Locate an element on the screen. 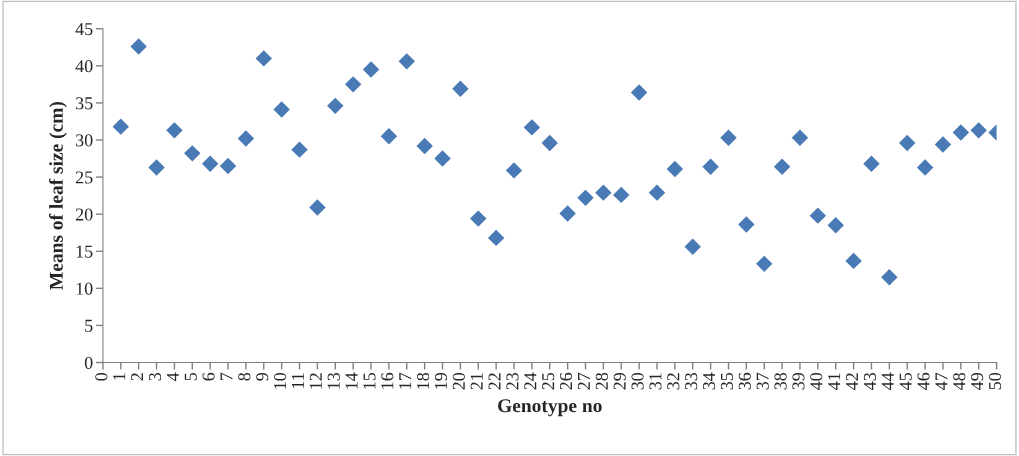 The width and height of the screenshot is (1019, 456). x-tick-label: 1 is located at coordinates (119, 376).